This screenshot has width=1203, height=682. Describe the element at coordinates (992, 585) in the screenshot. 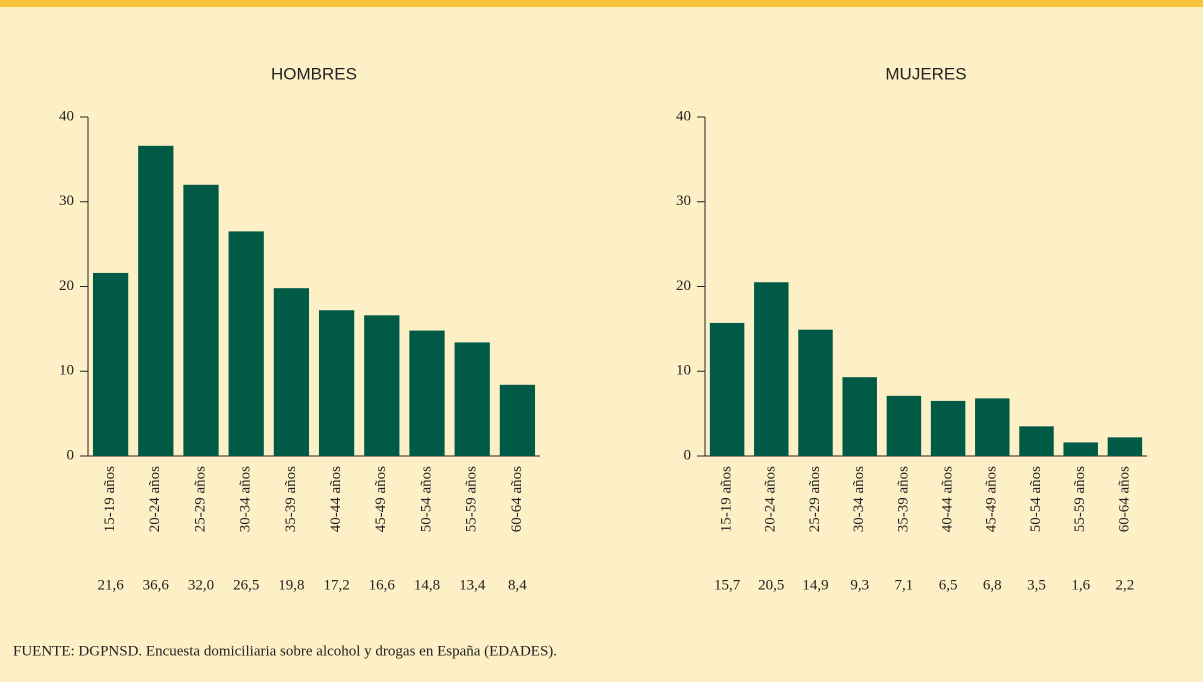

I see `value-label: 6,8` at that location.